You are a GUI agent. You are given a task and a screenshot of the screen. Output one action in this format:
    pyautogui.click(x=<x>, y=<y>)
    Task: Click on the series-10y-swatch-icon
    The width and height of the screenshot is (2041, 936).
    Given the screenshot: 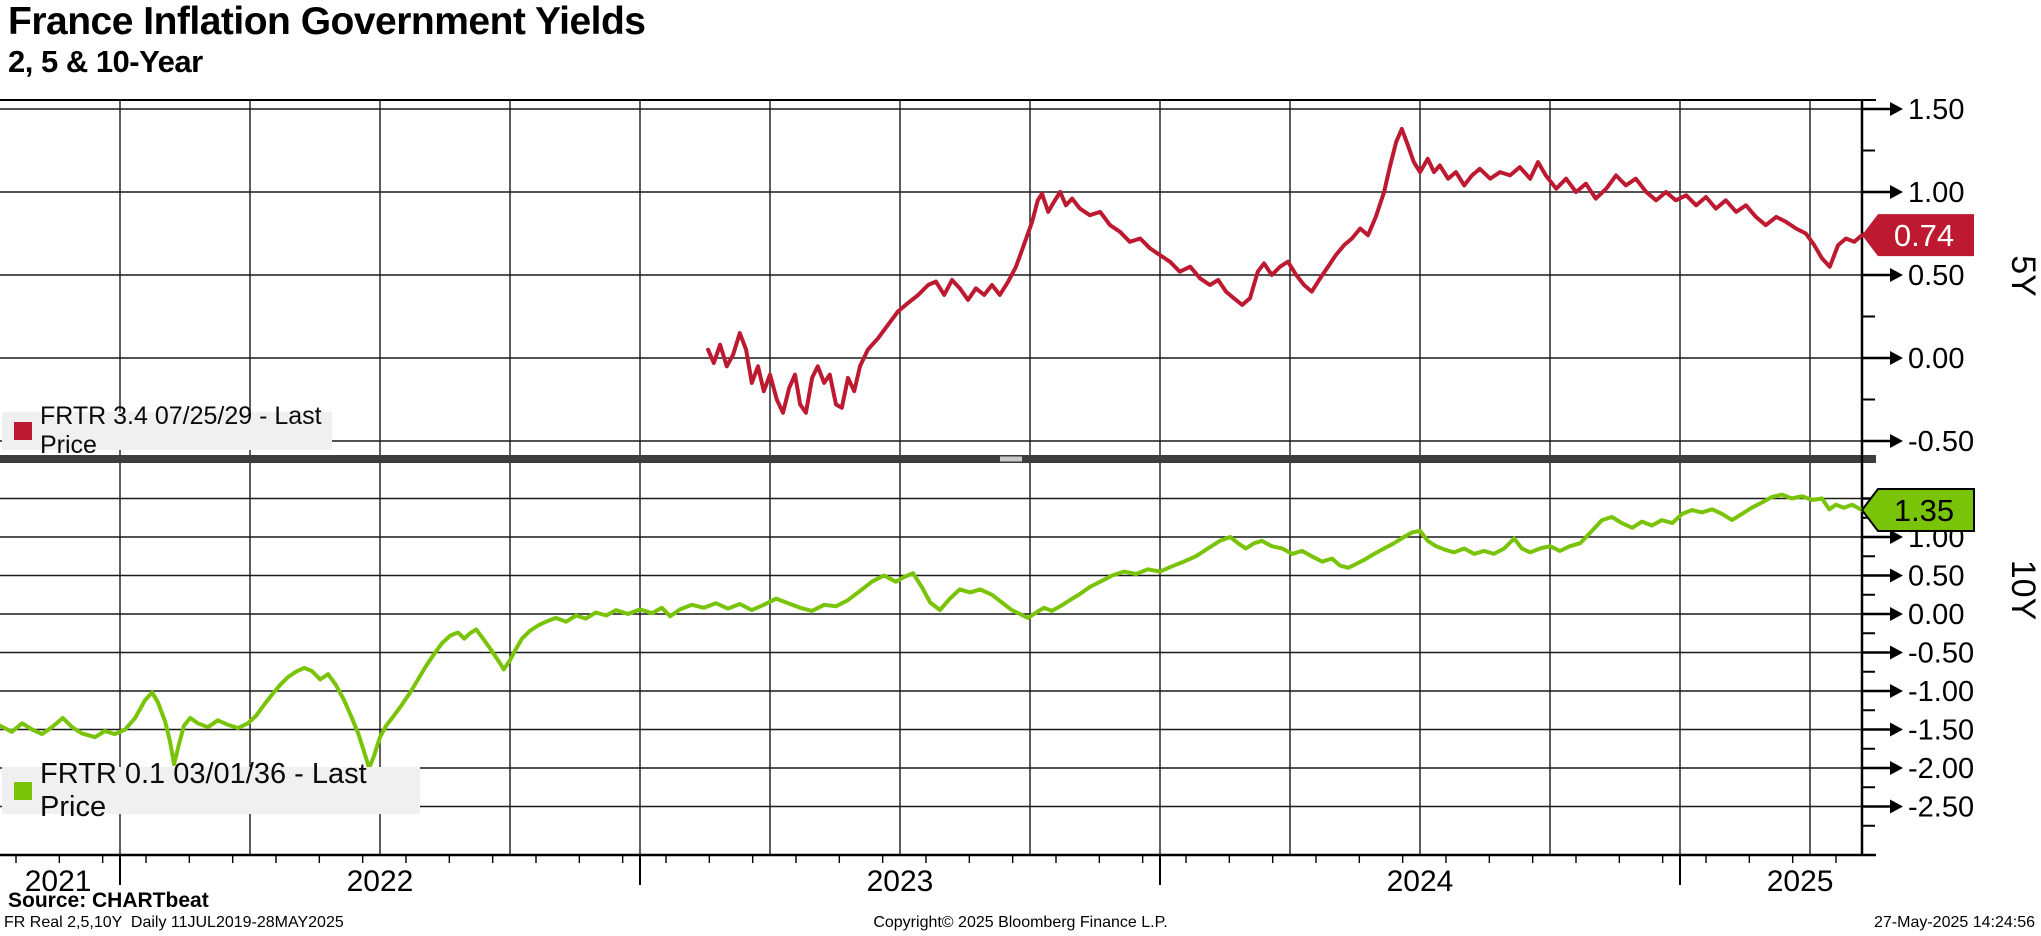 What is the action you would take?
    pyautogui.click(x=23, y=790)
    